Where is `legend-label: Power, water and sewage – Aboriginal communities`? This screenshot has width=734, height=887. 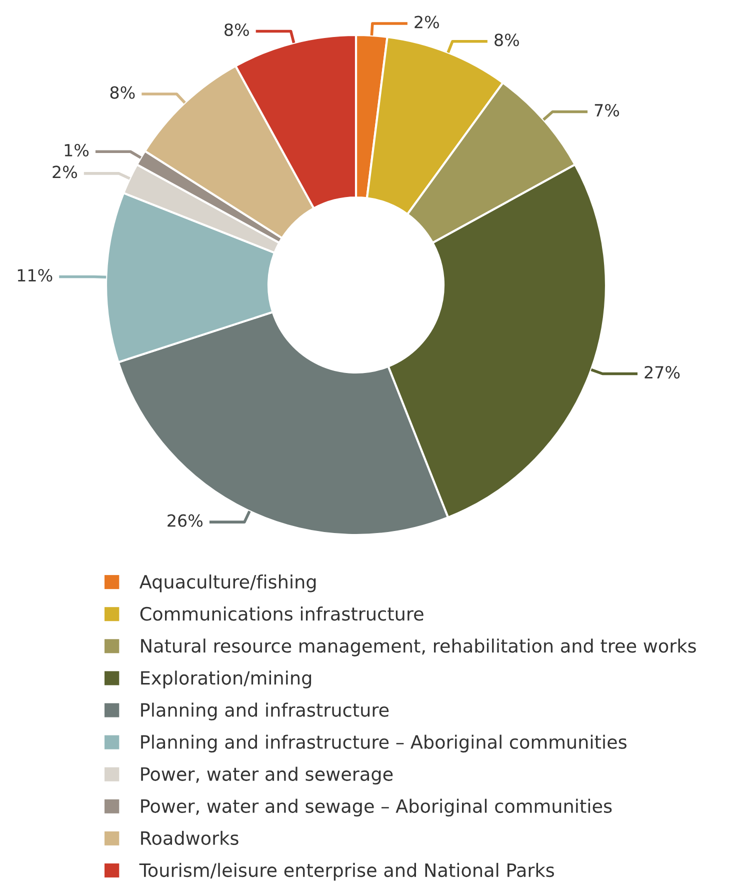 legend-label: Power, water and sewage – Aboriginal communities is located at coordinates (376, 807).